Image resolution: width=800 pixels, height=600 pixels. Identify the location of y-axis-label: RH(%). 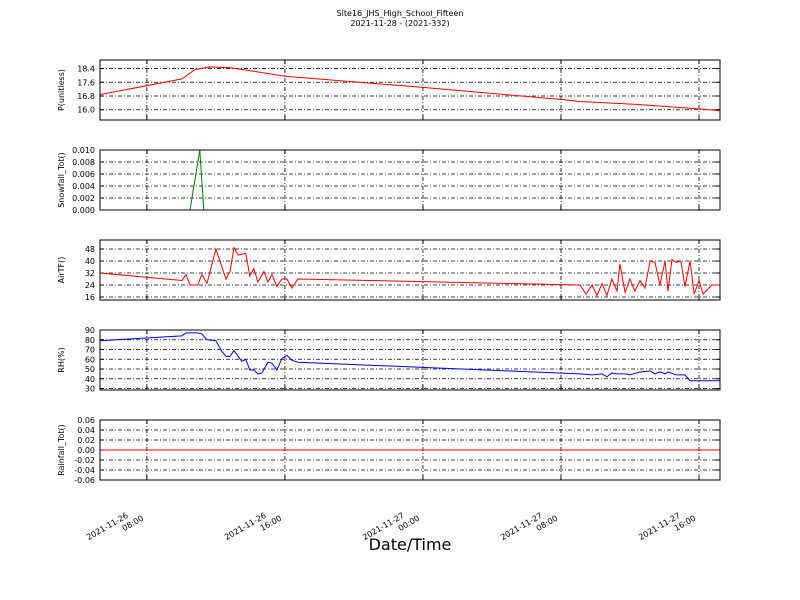
(61, 359).